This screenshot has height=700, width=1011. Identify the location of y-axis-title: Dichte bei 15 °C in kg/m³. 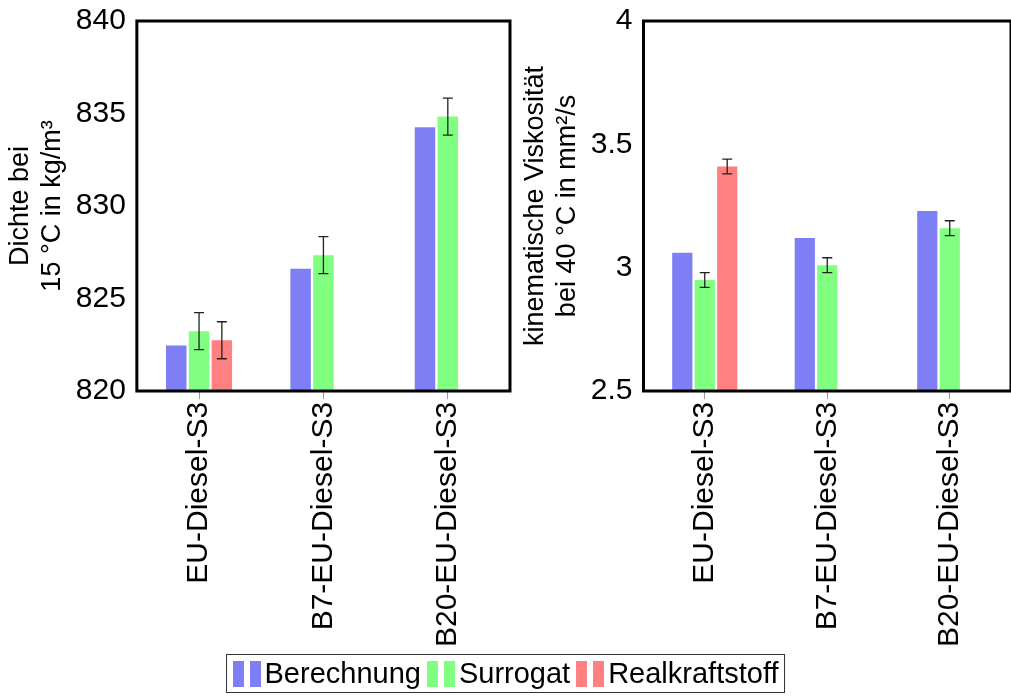
(35, 206).